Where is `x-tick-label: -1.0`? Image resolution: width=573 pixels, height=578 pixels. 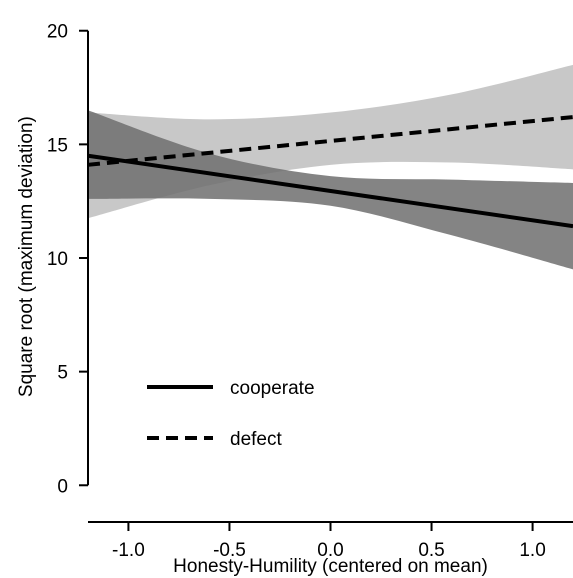 x-tick-label: -1.0 is located at coordinates (128, 550).